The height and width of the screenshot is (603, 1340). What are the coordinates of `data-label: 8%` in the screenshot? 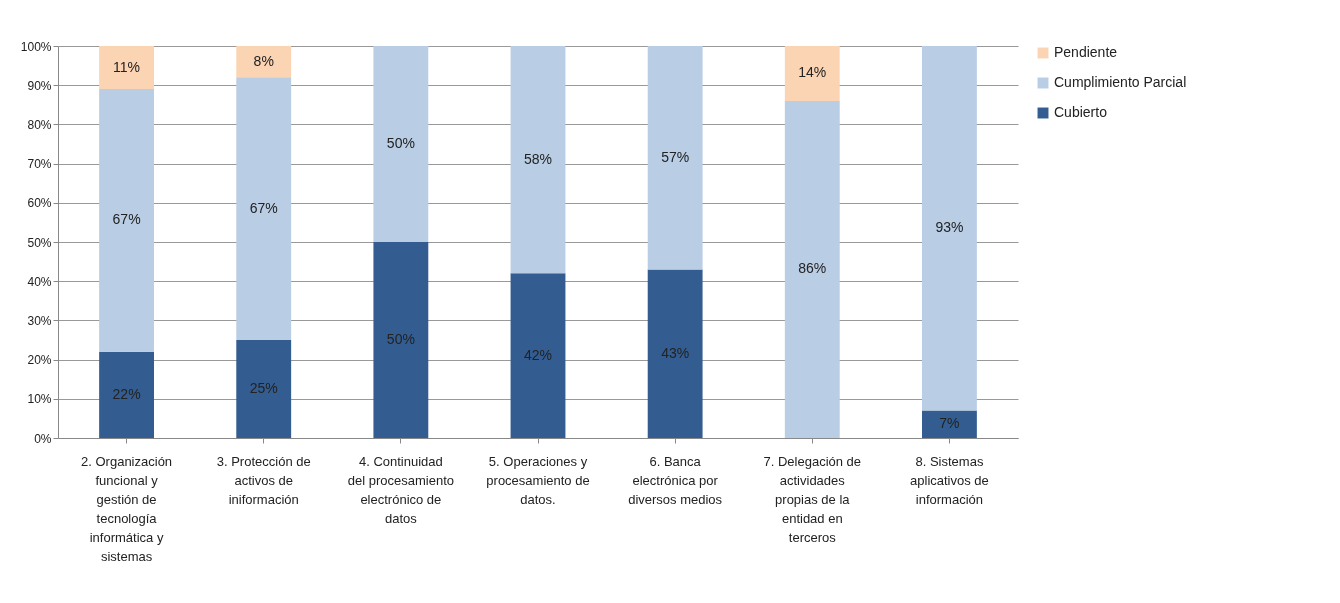 It's located at (263, 60).